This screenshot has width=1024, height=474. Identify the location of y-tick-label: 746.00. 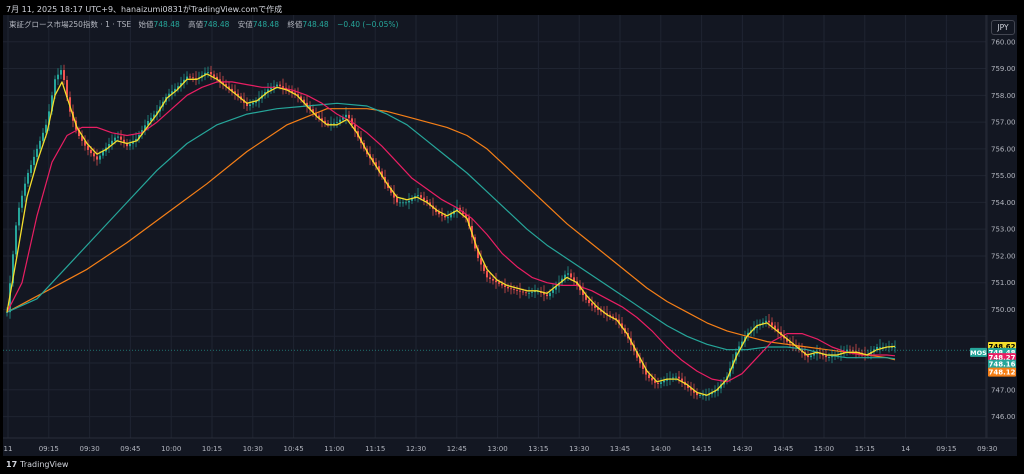
(1003, 417).